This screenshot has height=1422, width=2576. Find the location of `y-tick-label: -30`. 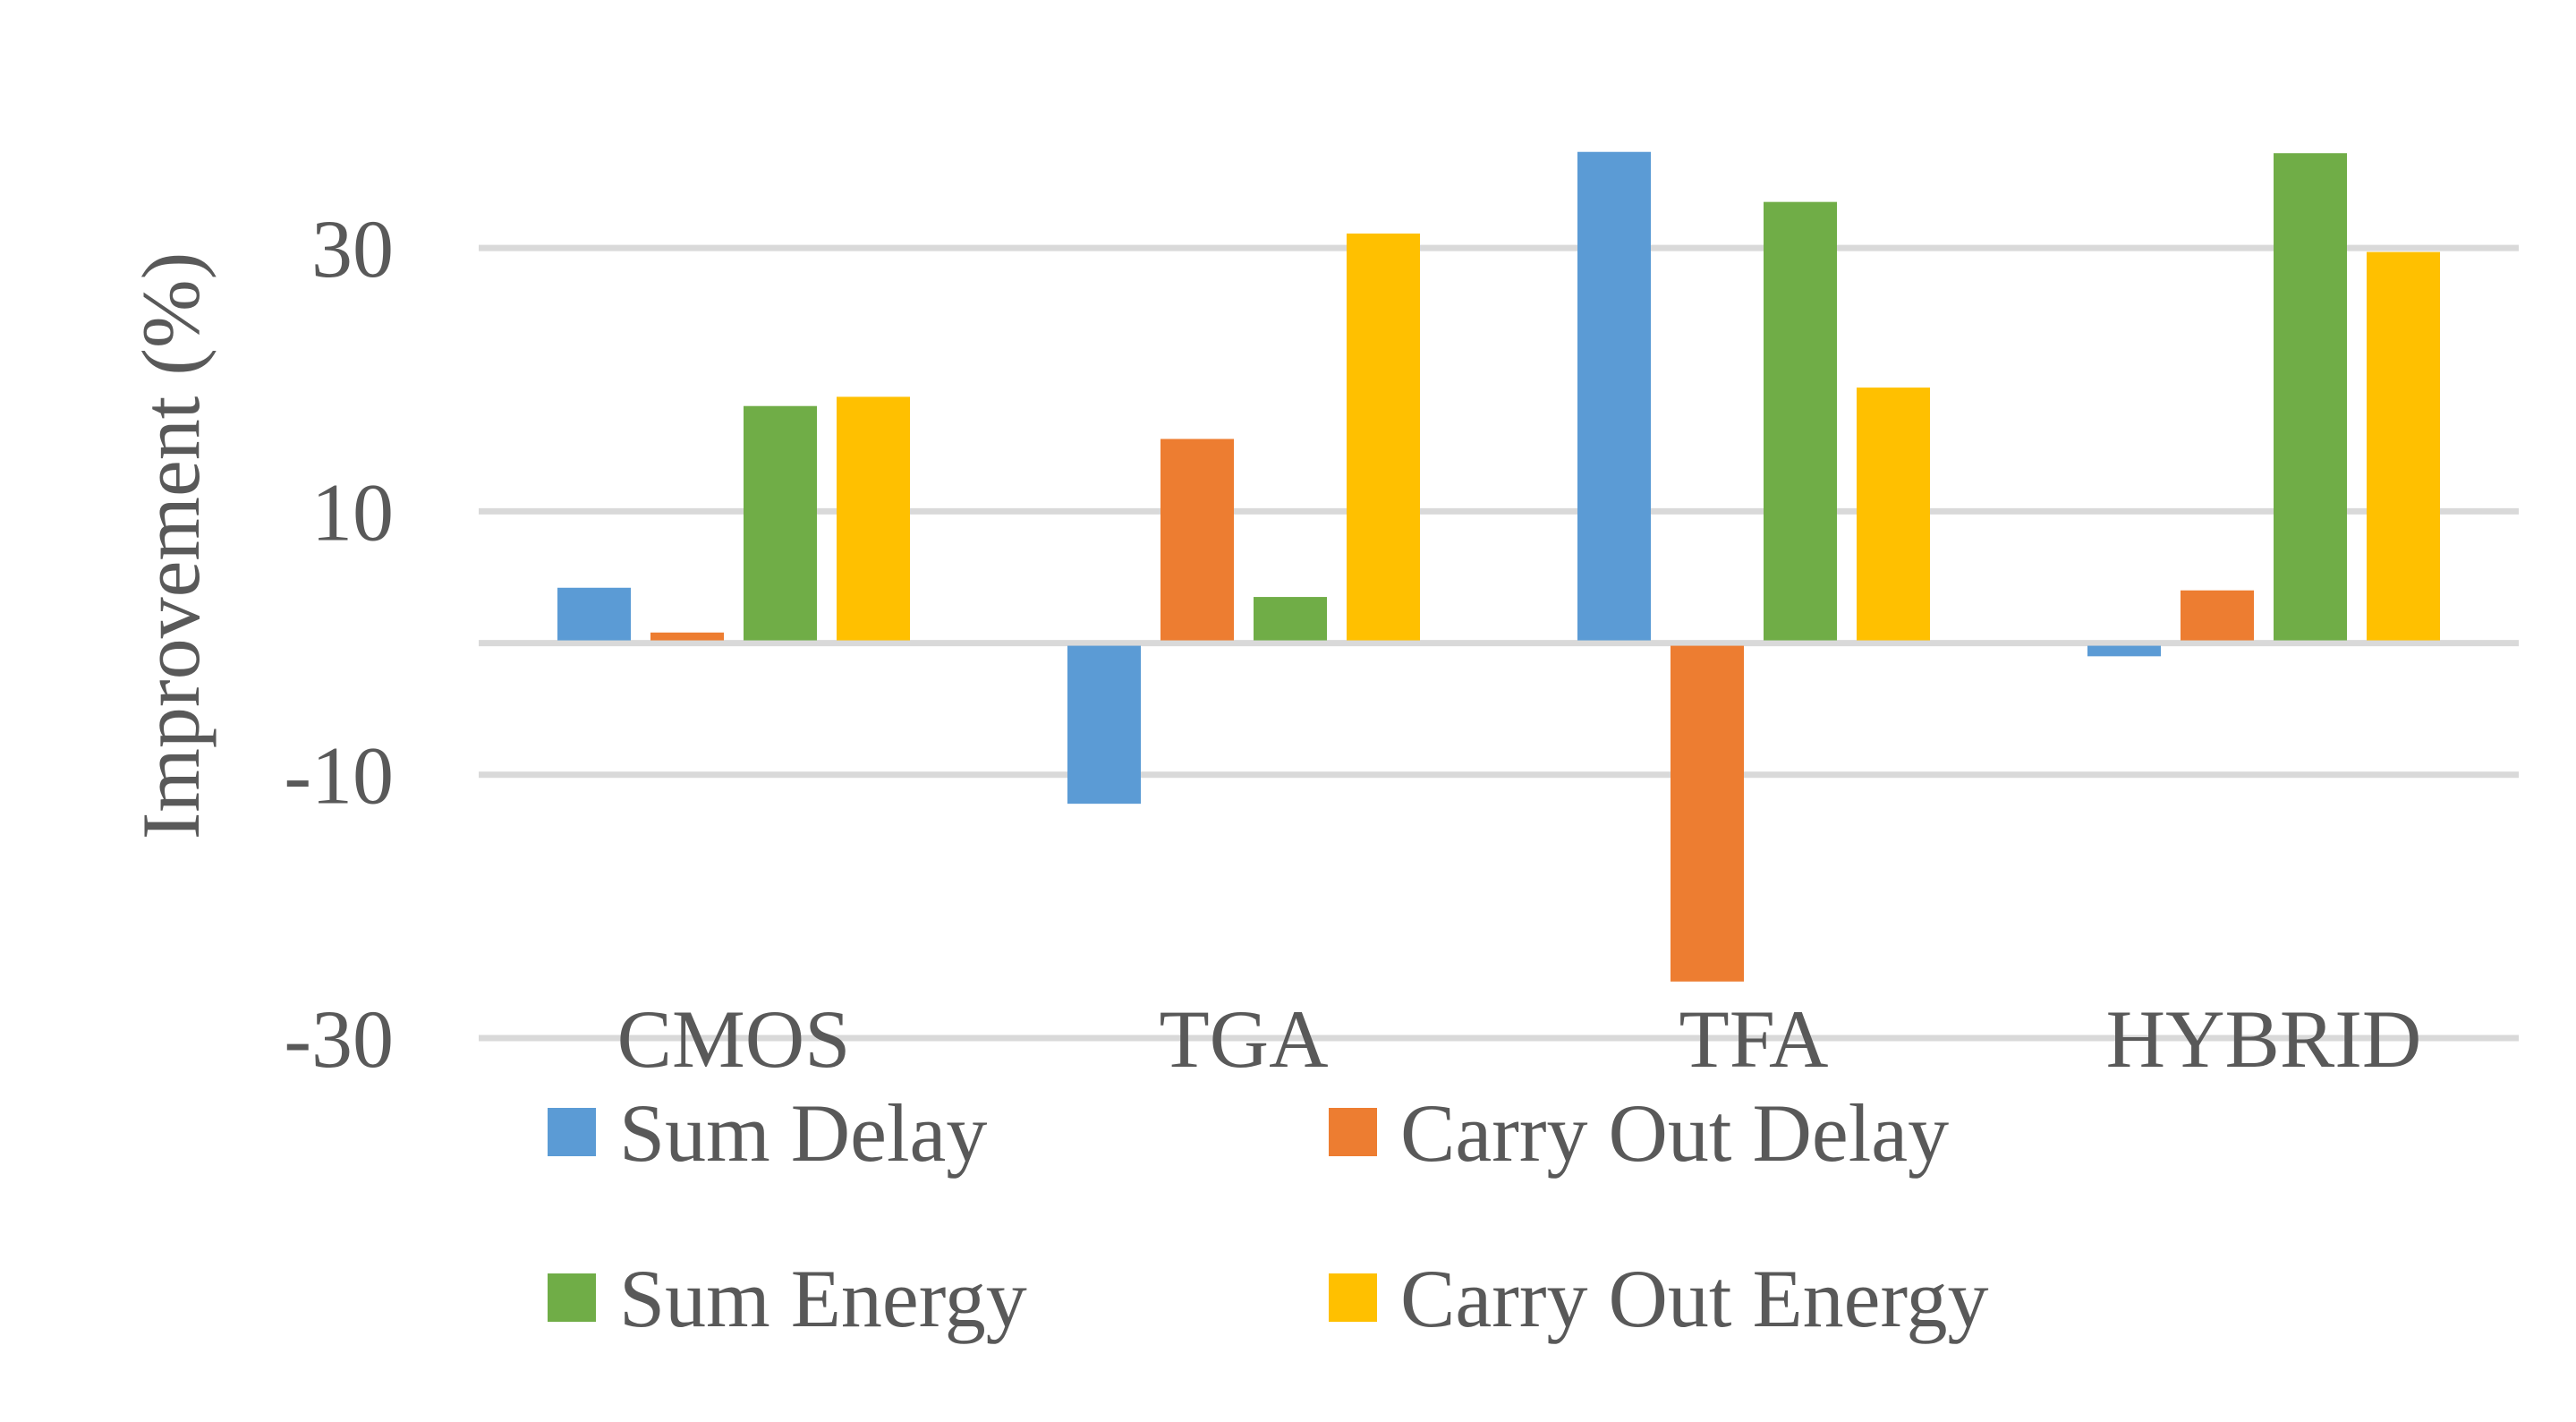

y-tick-label: -30 is located at coordinates (339, 1039).